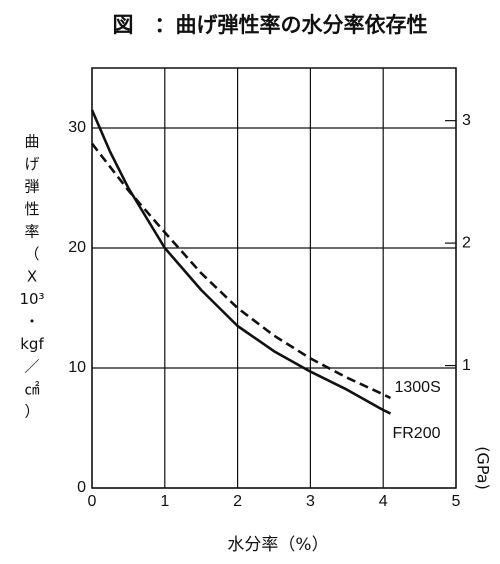 Image resolution: width=500 pixels, height=564 pixels. Describe the element at coordinates (31, 299) in the screenshot. I see `y-axis-label: 10³` at that location.